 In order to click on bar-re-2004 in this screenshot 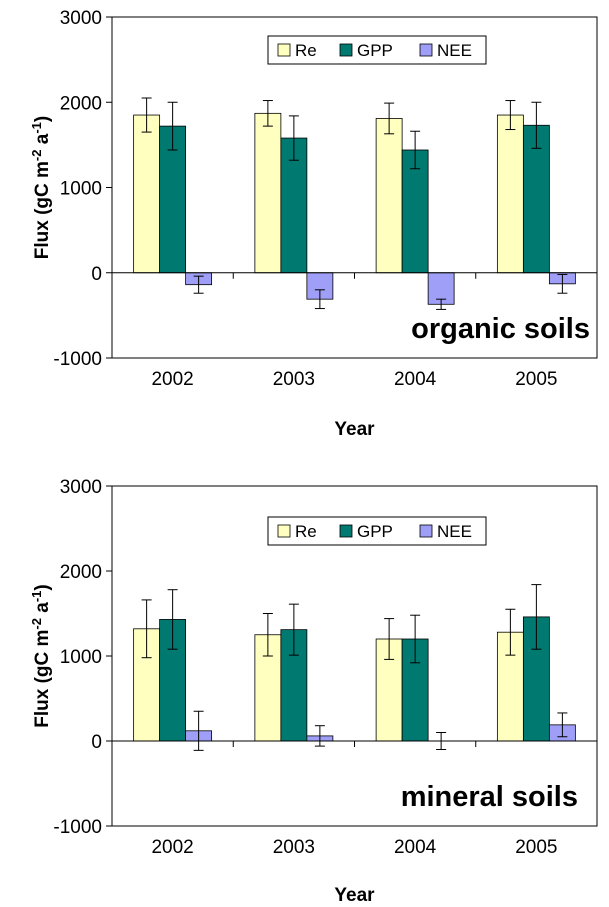, I will do `click(389, 196)`.